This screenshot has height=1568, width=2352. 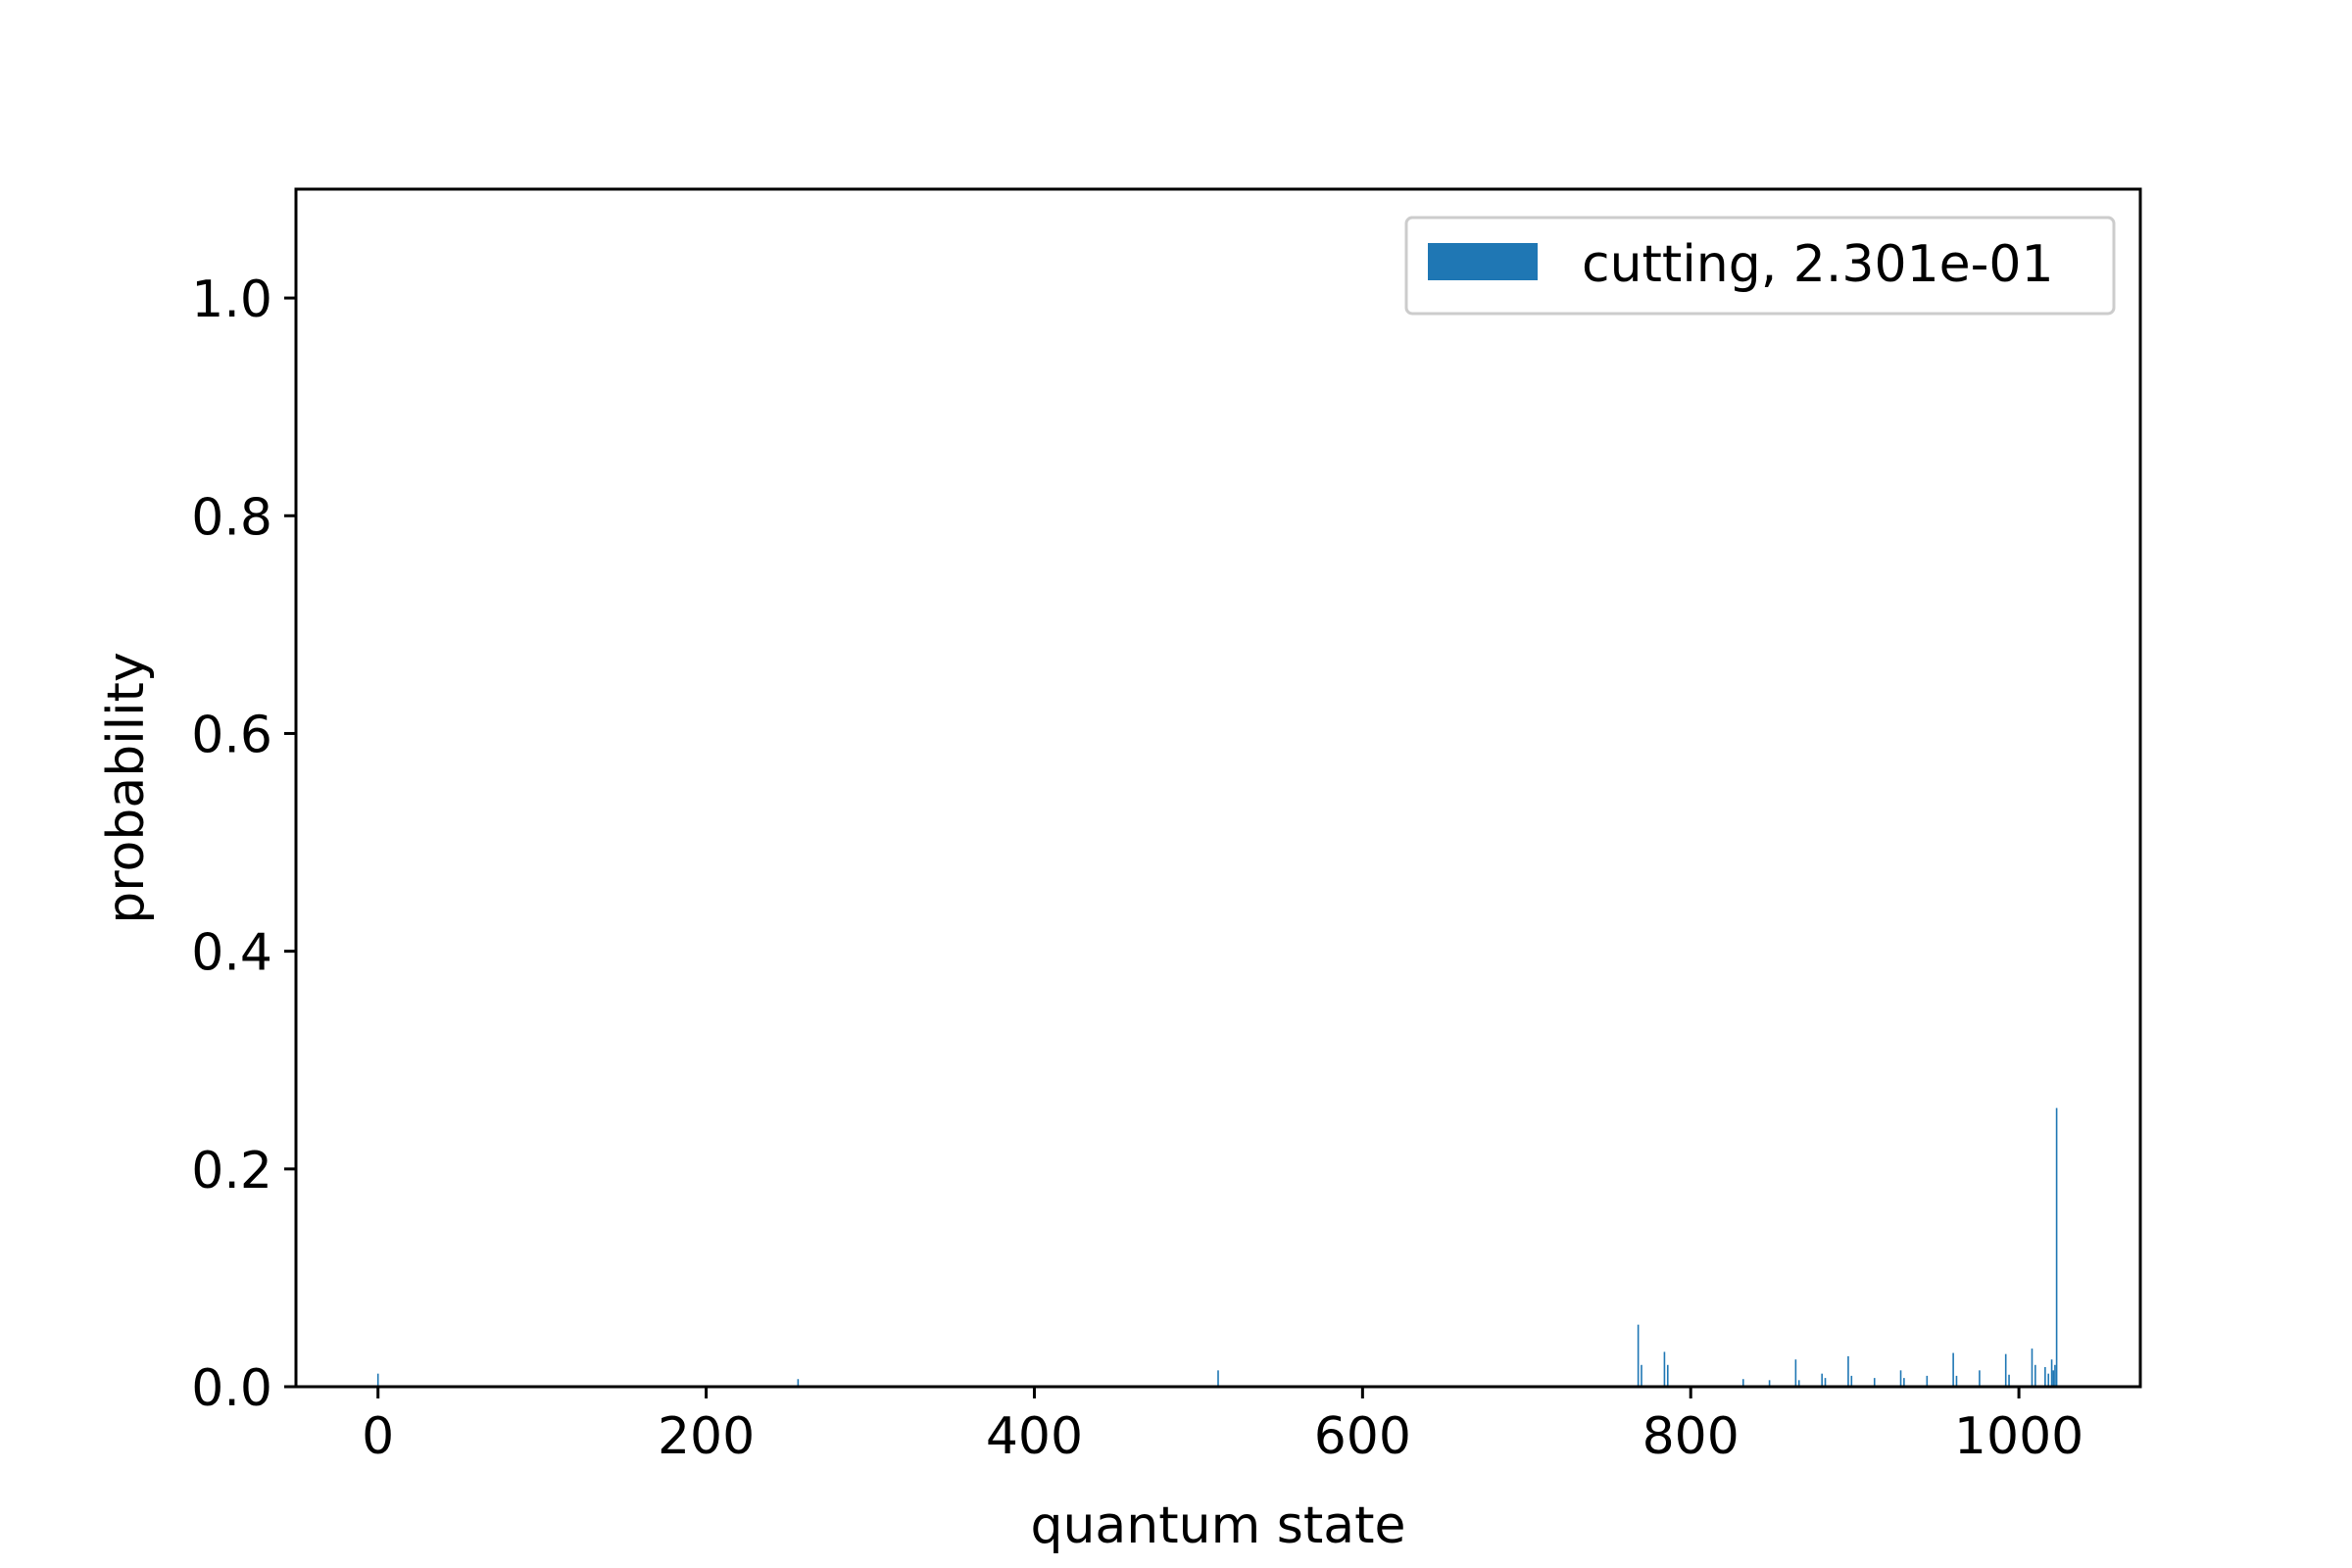 What do you see at coordinates (231, 953) in the screenshot?
I see `y-tick-label: 0.4` at bounding box center [231, 953].